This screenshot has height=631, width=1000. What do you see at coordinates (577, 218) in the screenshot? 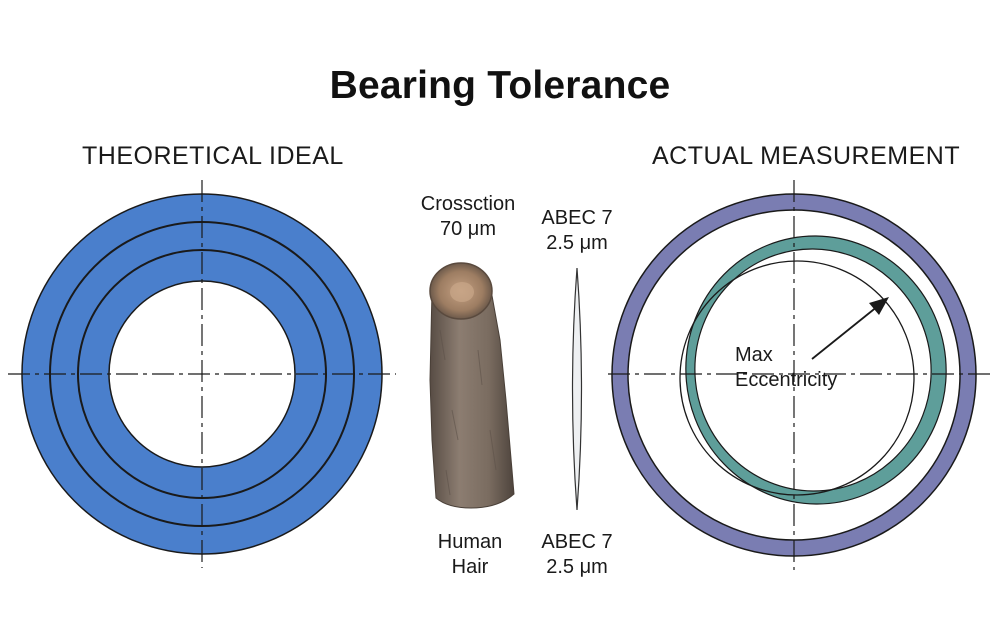
I see `abec-top-label-line1: ABEC 7` at bounding box center [577, 218].